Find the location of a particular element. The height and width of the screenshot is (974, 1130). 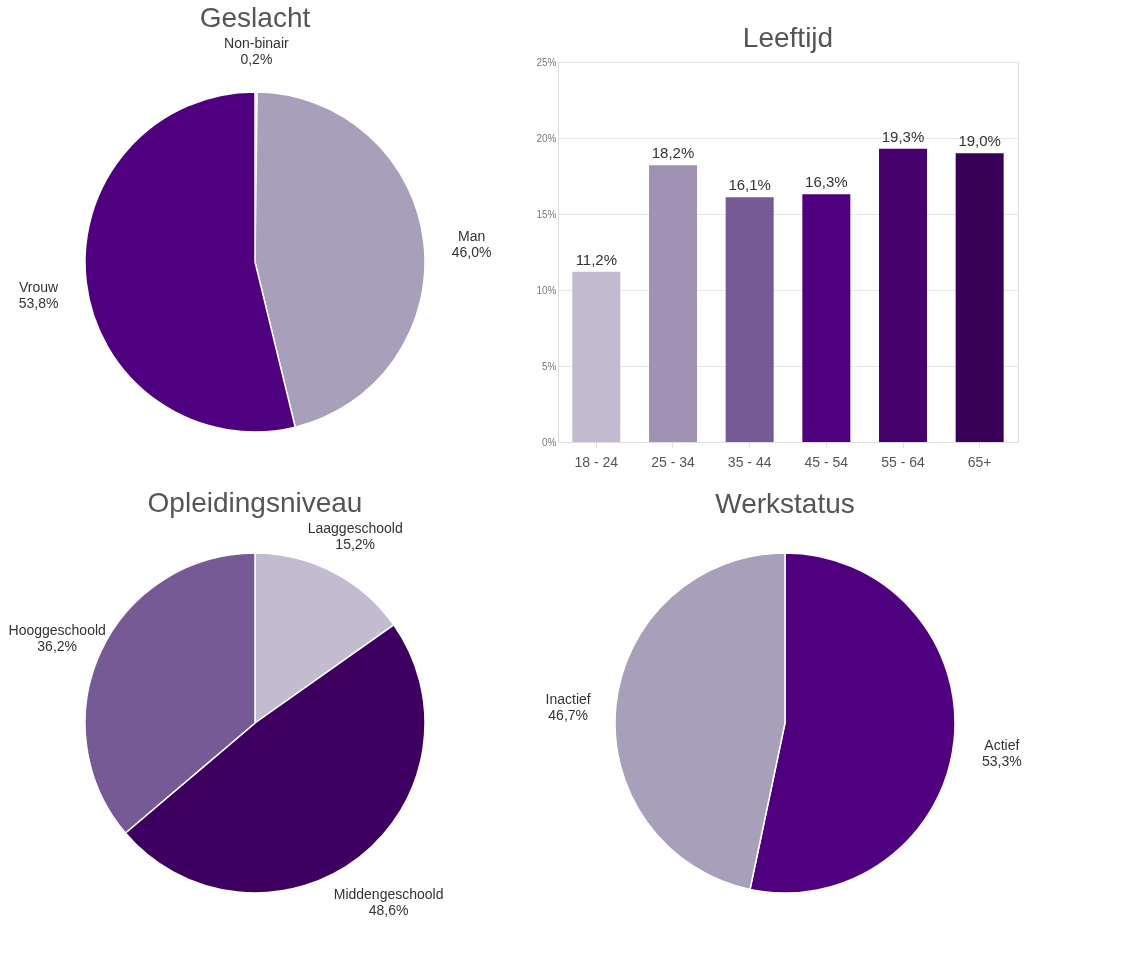

chart-title: Opleidingsniveau is located at coordinates (255, 503).